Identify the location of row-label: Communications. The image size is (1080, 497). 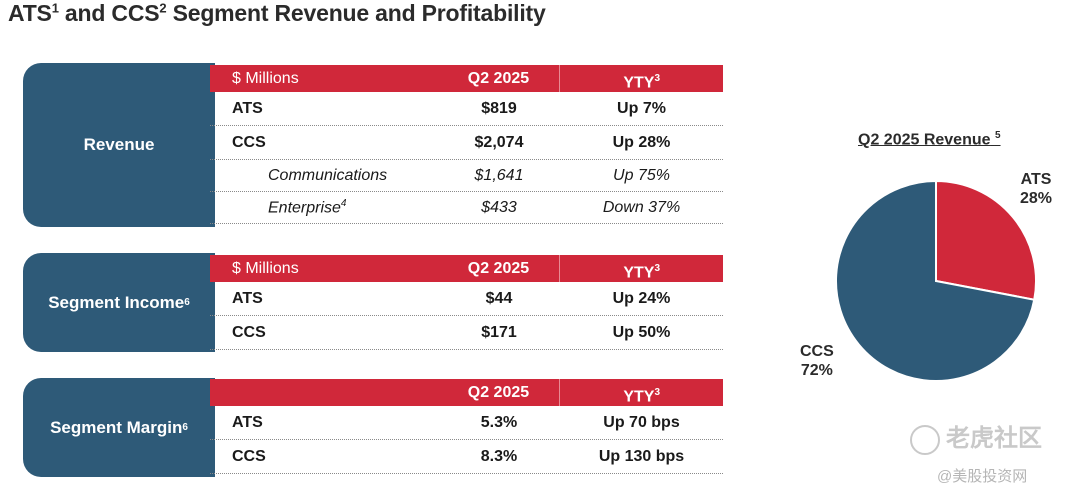
(328, 175).